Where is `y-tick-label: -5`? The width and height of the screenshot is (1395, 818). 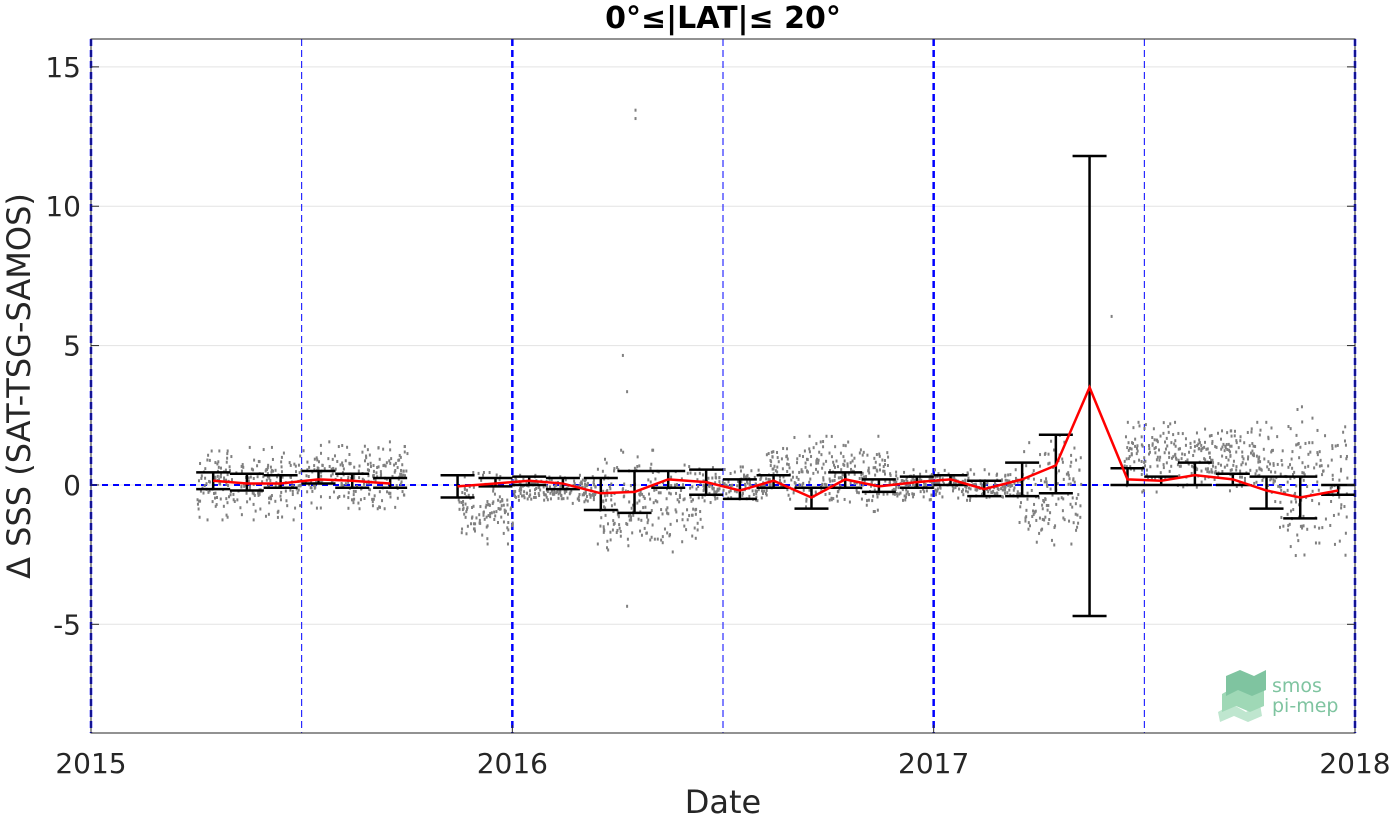 y-tick-label: -5 is located at coordinates (67, 624).